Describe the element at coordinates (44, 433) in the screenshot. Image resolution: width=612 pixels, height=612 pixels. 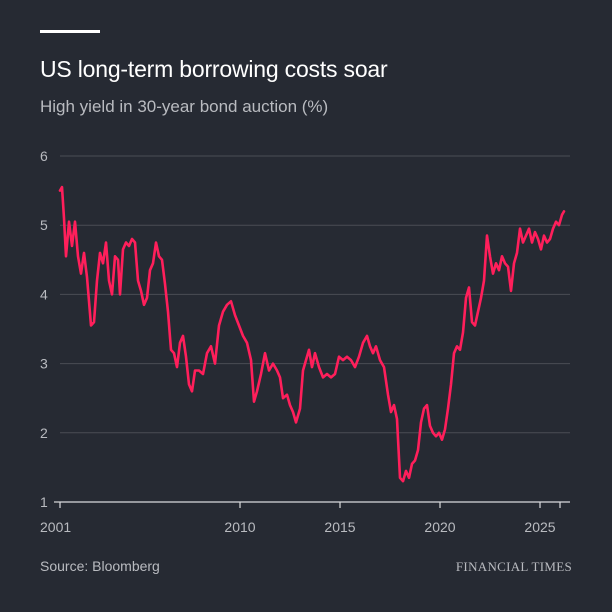
I see `y-tick-label-2: 2` at that location.